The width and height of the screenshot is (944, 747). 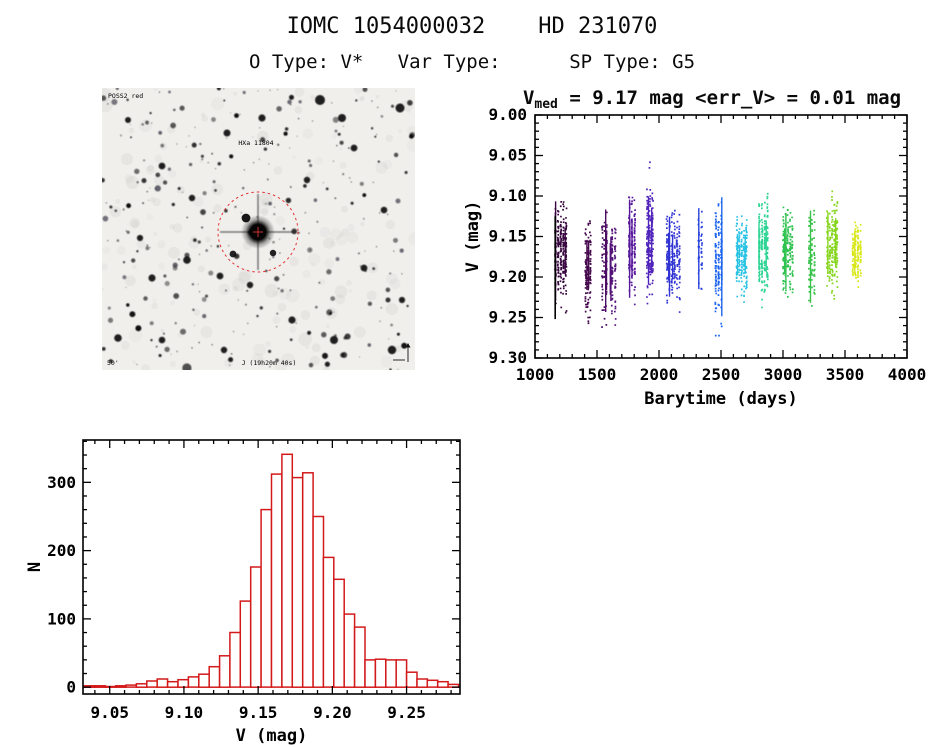 I want to click on compass-icon, so click(x=402, y=352).